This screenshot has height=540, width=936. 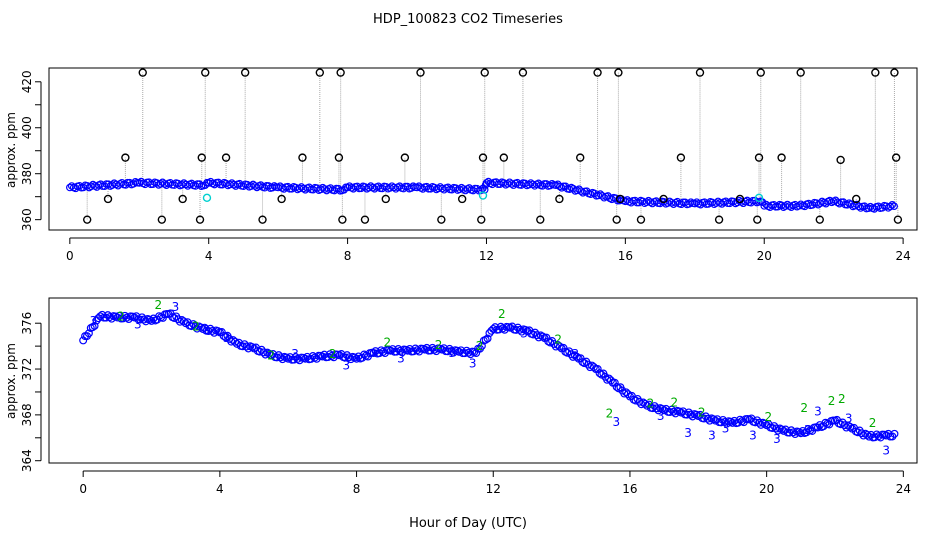 I want to click on y-tick-label: 376, so click(x=27, y=323).